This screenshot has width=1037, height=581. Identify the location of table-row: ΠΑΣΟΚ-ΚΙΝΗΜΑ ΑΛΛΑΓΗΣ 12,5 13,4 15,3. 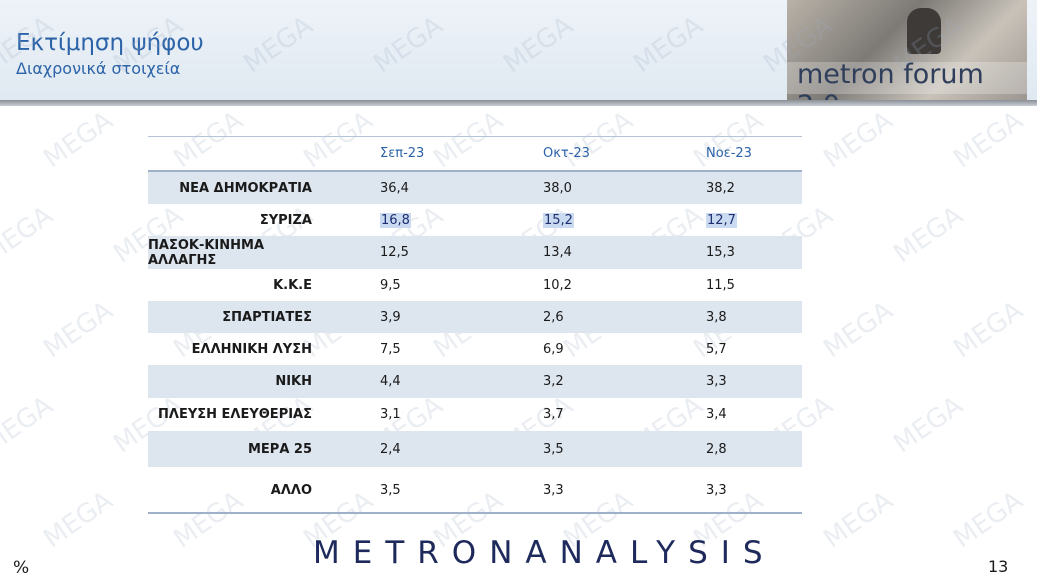
(475, 252).